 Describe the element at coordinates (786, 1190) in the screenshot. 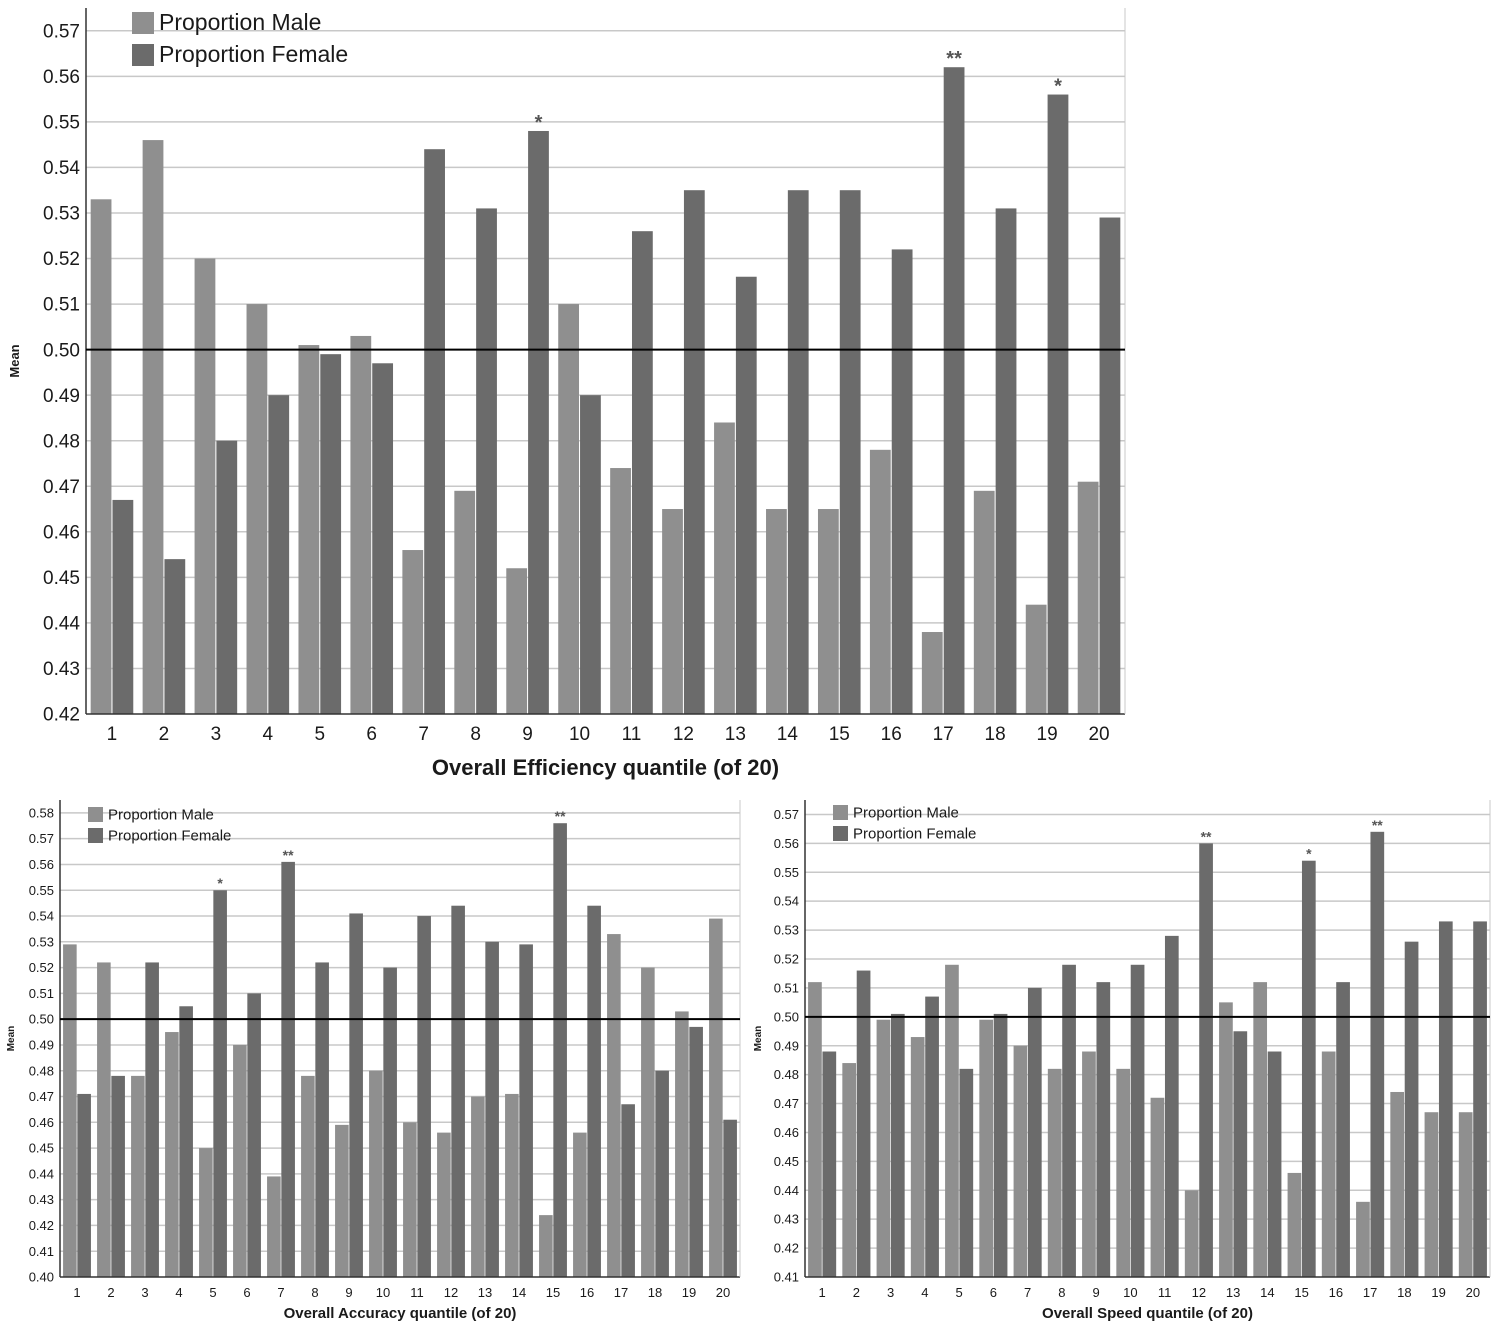

I see `y-tick-label: 0.44` at that location.